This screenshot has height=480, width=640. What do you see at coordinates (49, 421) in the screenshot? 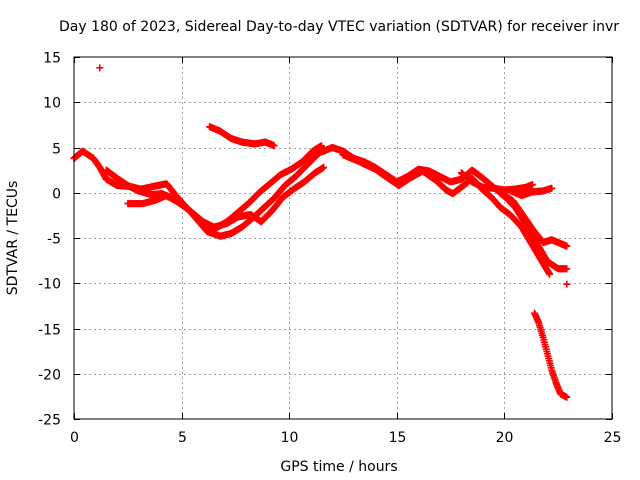
I see `y-tick-label: -25` at bounding box center [49, 421].